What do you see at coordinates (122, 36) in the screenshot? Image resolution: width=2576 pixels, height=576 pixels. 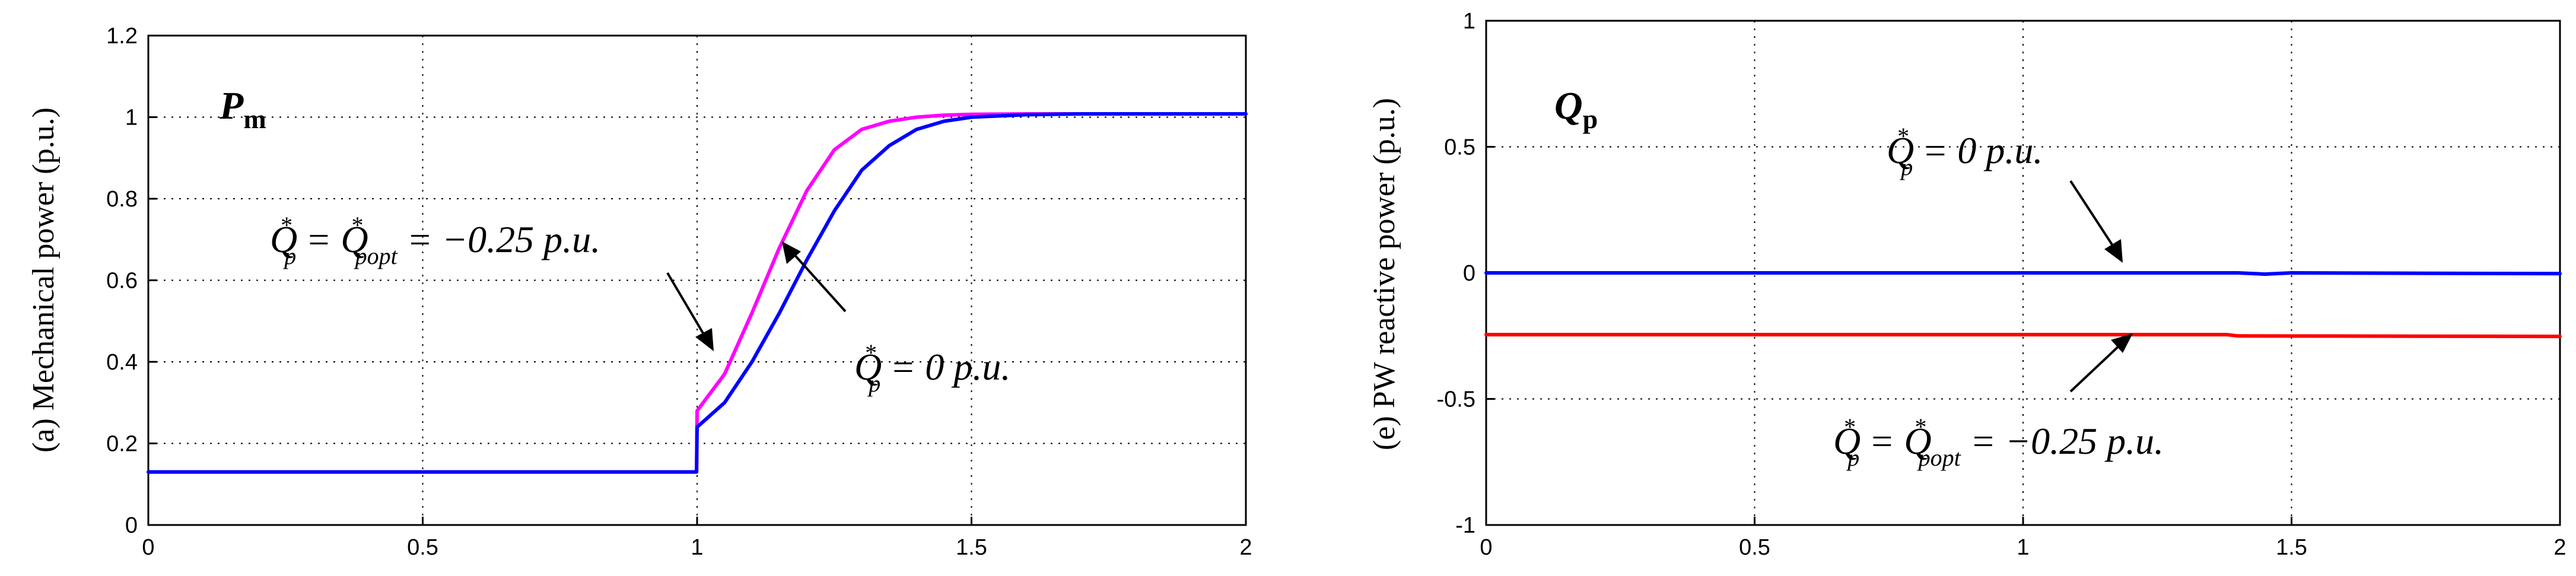 I see `y-tick-label: 1.2` at bounding box center [122, 36].